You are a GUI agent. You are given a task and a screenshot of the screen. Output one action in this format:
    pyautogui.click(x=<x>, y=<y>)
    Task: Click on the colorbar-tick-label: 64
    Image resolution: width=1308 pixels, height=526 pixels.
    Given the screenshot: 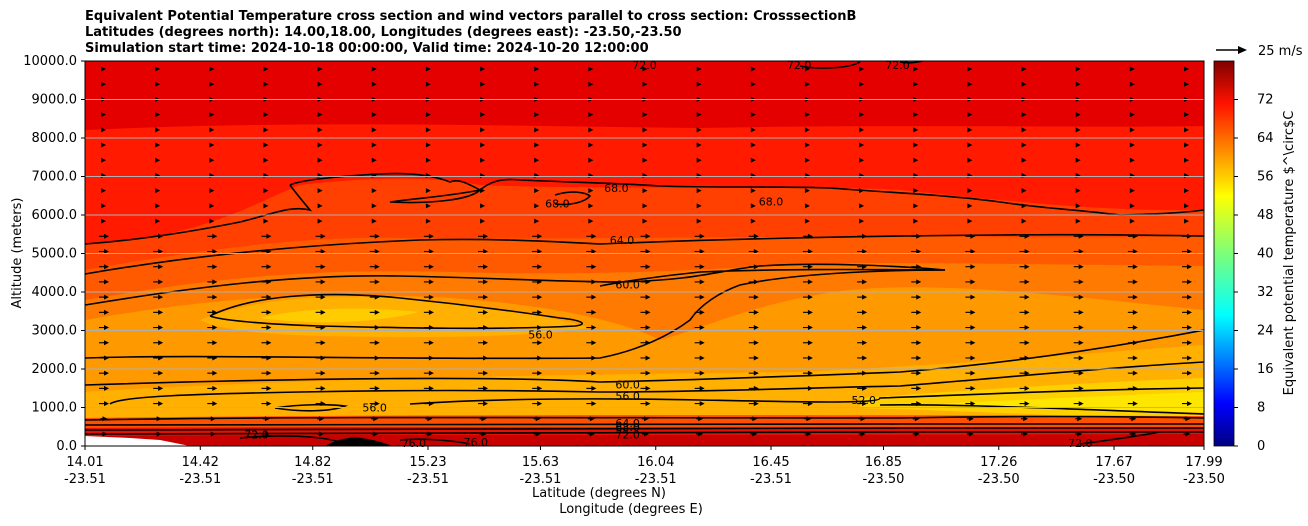 What is the action you would take?
    pyautogui.click(x=1265, y=138)
    